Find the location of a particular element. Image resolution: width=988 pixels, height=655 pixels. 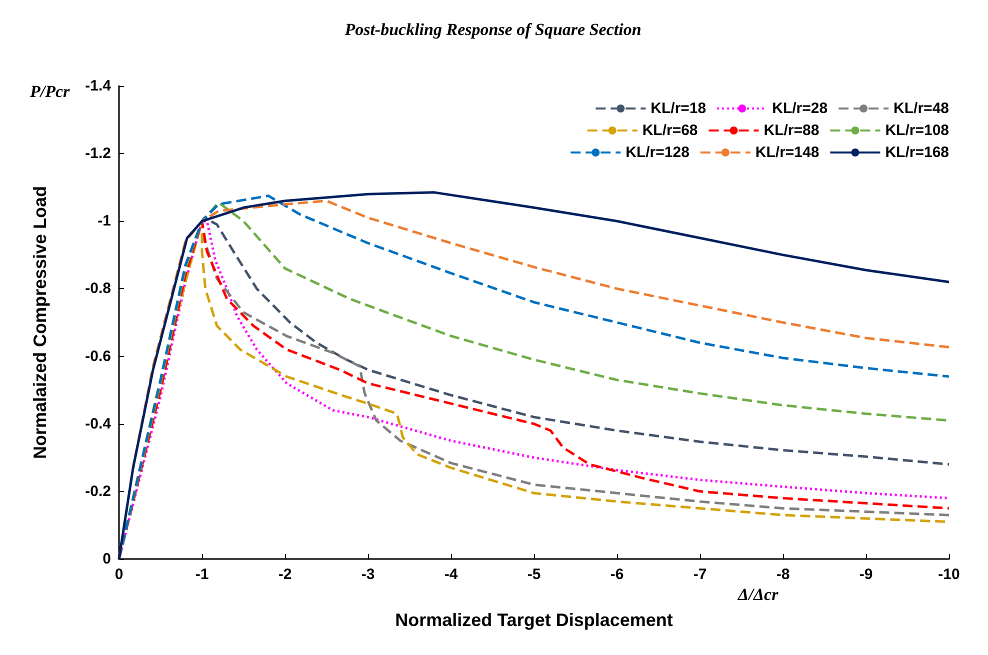

y-tick-label: -0.2 is located at coordinates (98, 491).